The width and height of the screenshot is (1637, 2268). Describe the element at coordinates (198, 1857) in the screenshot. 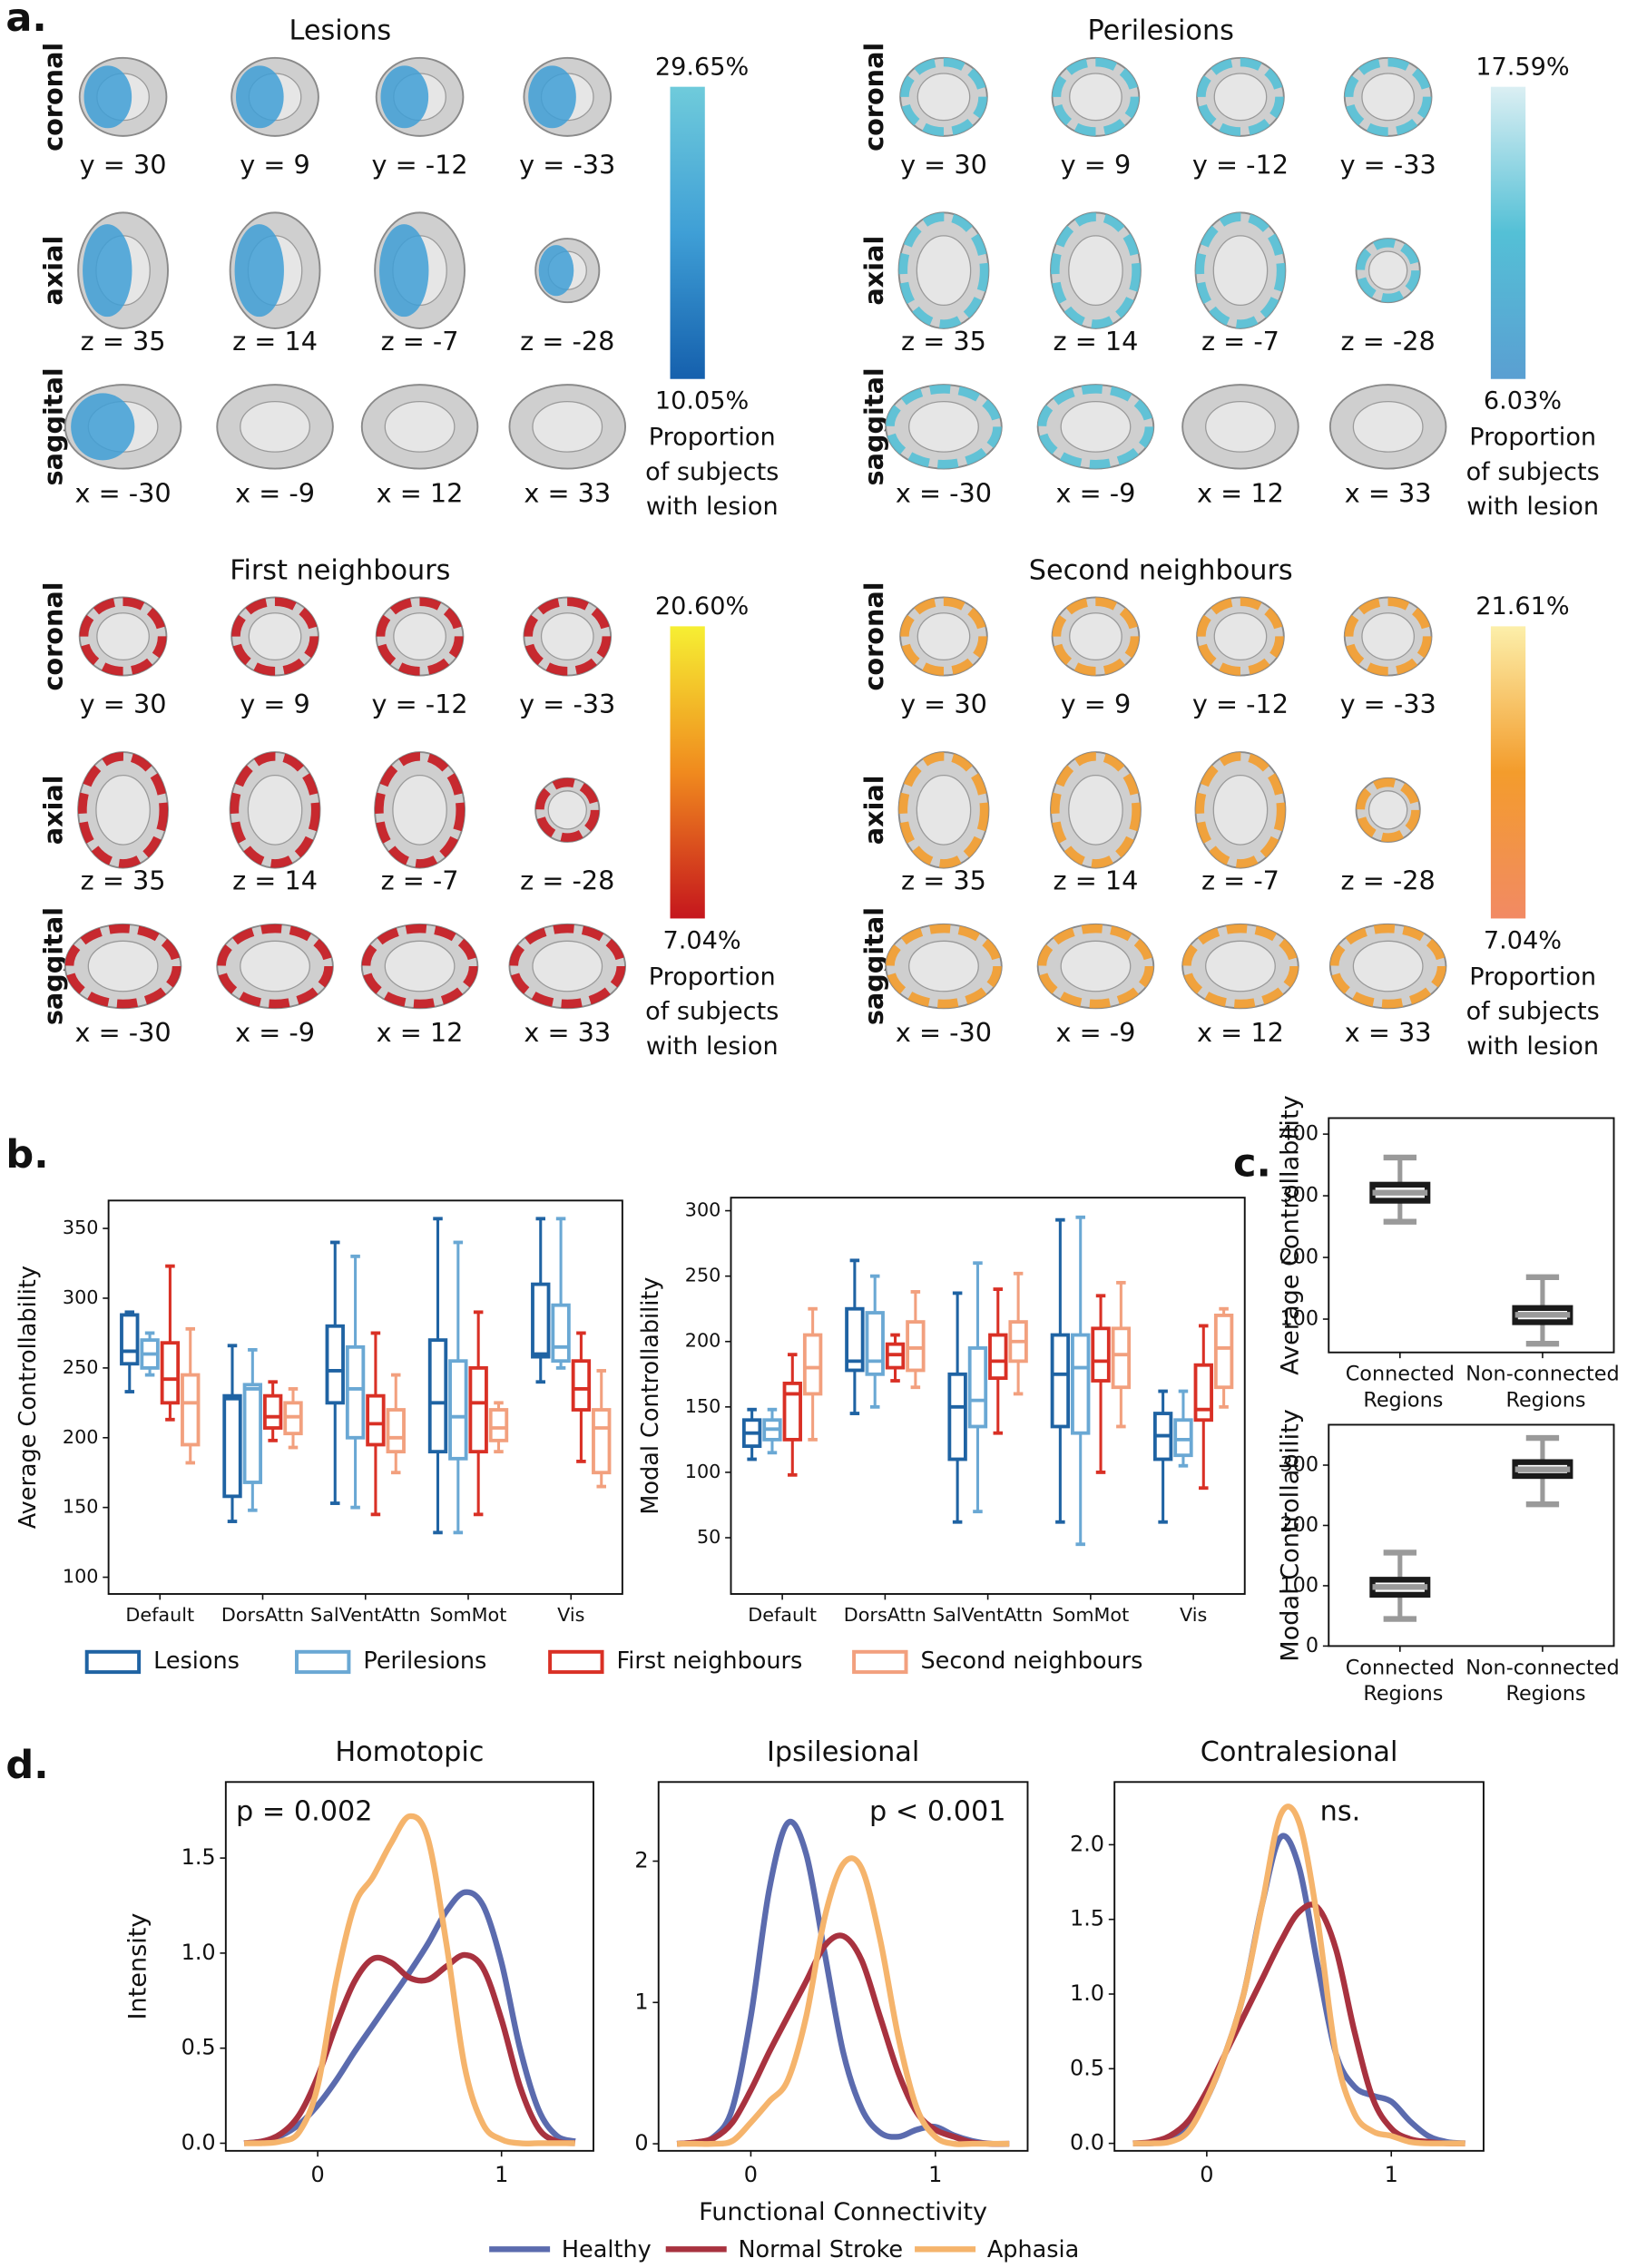

I see `y-tick-label: 1.5` at that location.